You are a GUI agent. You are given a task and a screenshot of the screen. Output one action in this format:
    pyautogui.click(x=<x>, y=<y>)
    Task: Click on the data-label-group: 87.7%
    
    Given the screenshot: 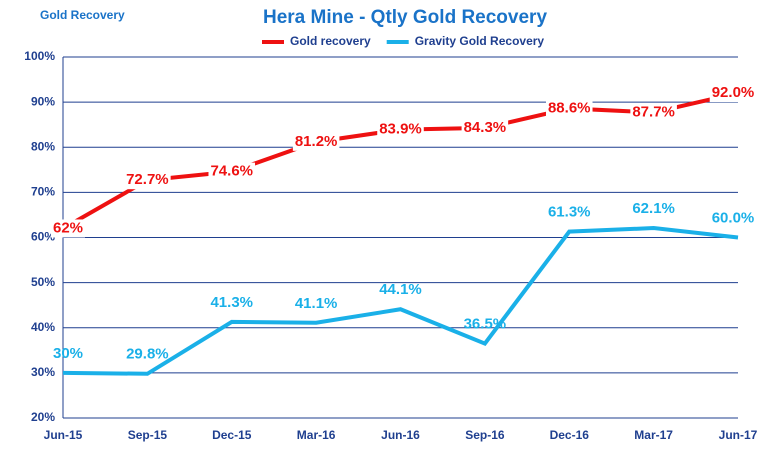 What is the action you would take?
    pyautogui.click(x=653, y=112)
    